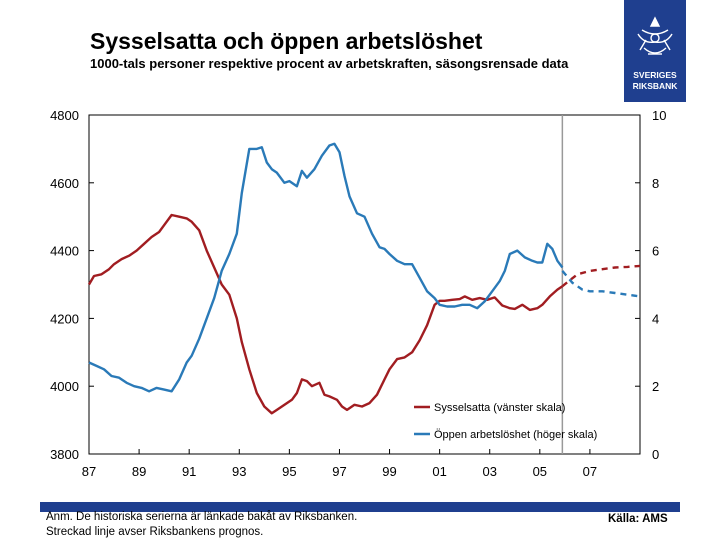 The height and width of the screenshot is (540, 720). I want to click on x-tick-label: 05, so click(540, 471).